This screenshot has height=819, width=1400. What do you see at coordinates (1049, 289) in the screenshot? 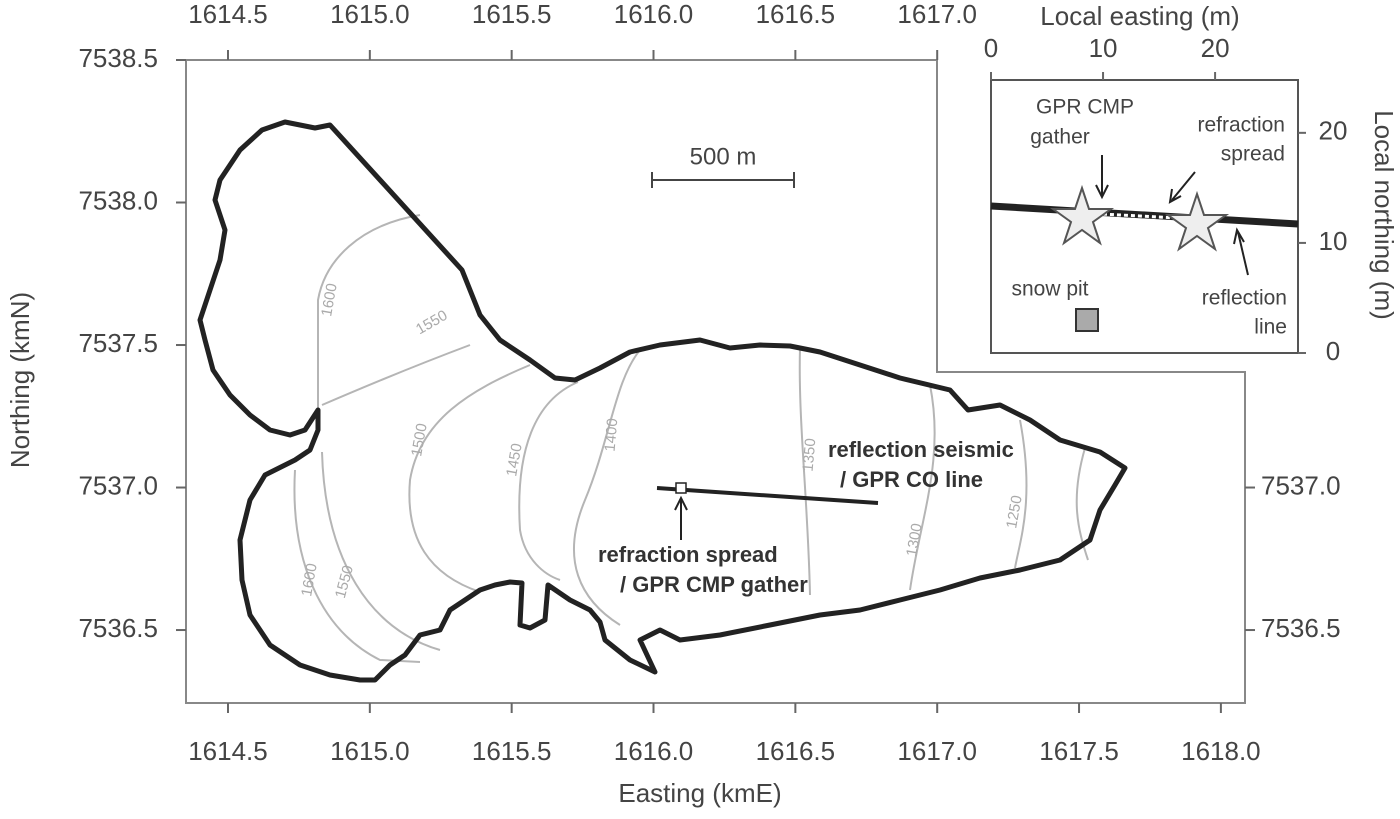
I see `inset-annotation: snow pit` at bounding box center [1049, 289].